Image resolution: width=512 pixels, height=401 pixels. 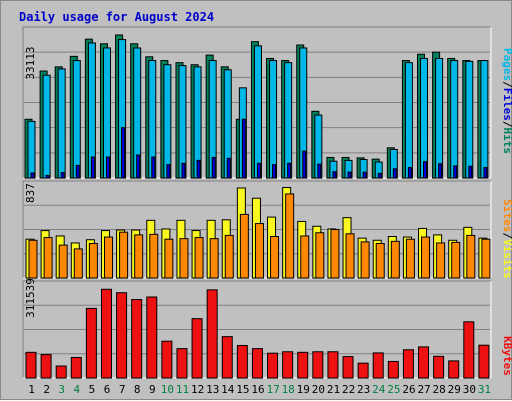 What do you see at coordinates (30, 193) in the screenshot?
I see `visits-y-tick-label: 837` at bounding box center [30, 193].